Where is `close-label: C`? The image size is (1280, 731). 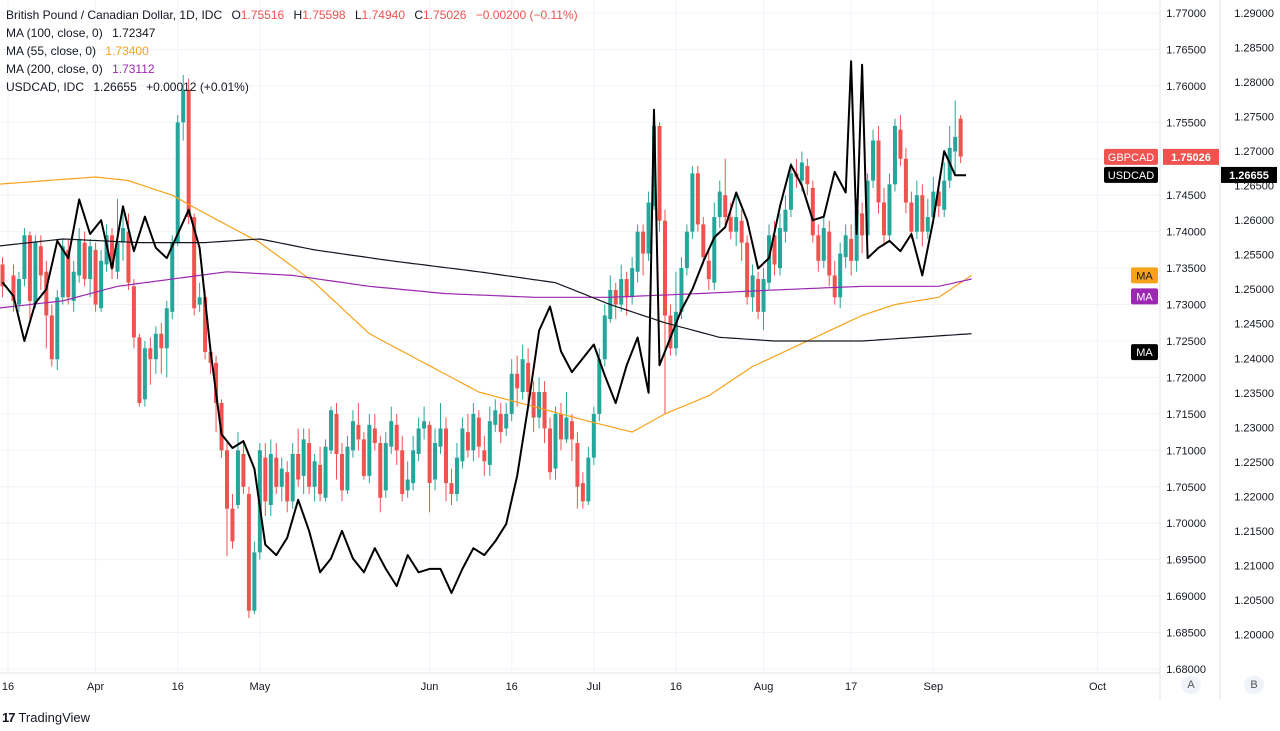 close-label: C is located at coordinates (419, 15).